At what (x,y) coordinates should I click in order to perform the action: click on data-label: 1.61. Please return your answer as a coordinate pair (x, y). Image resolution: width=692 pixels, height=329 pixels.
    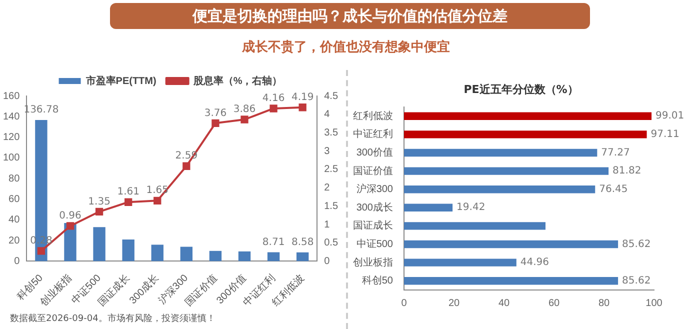
    Looking at the image, I should click on (128, 192).